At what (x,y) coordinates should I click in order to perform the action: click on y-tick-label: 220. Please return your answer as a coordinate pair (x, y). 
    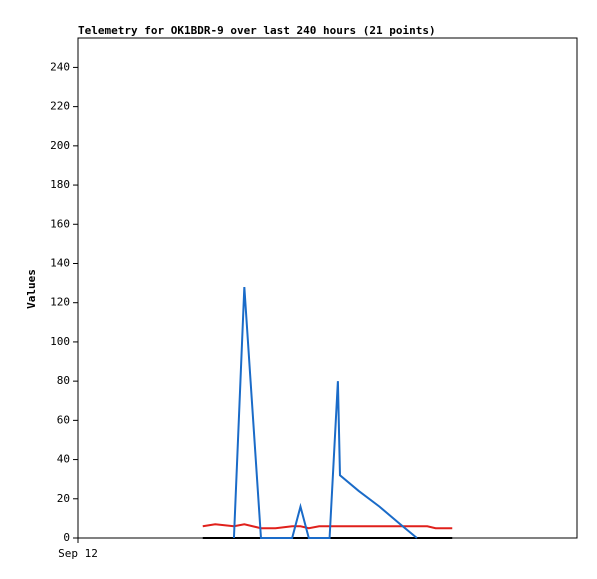
    Looking at the image, I should click on (60, 106).